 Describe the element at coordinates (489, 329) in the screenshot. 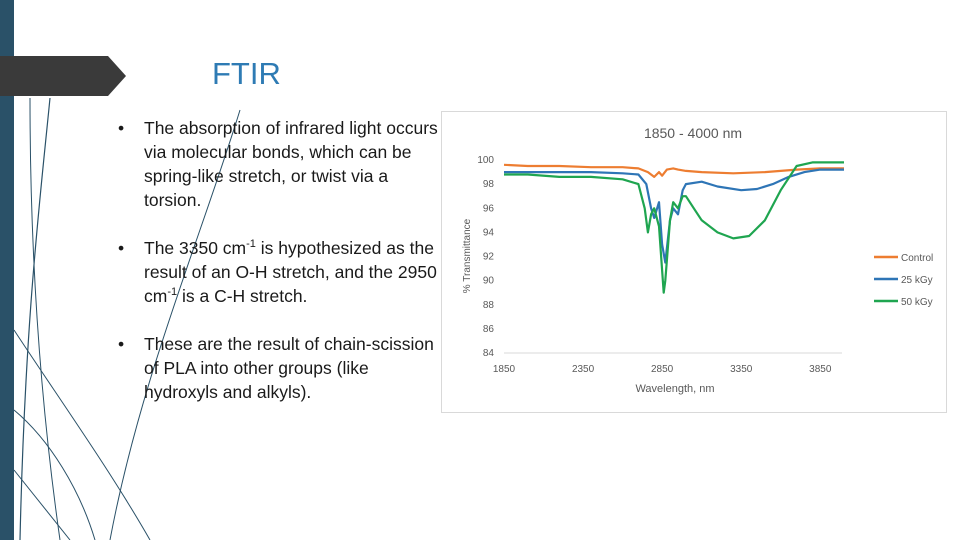

I see `y-tick-label: 86` at that location.